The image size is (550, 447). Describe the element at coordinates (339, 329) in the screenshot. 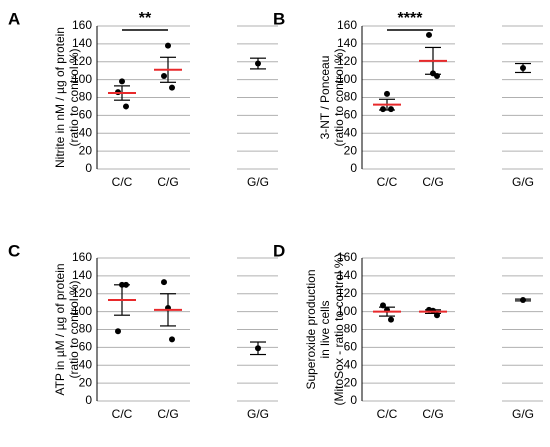

I see `y-axis-label: (MitoSox - ratio to control %)` at that location.